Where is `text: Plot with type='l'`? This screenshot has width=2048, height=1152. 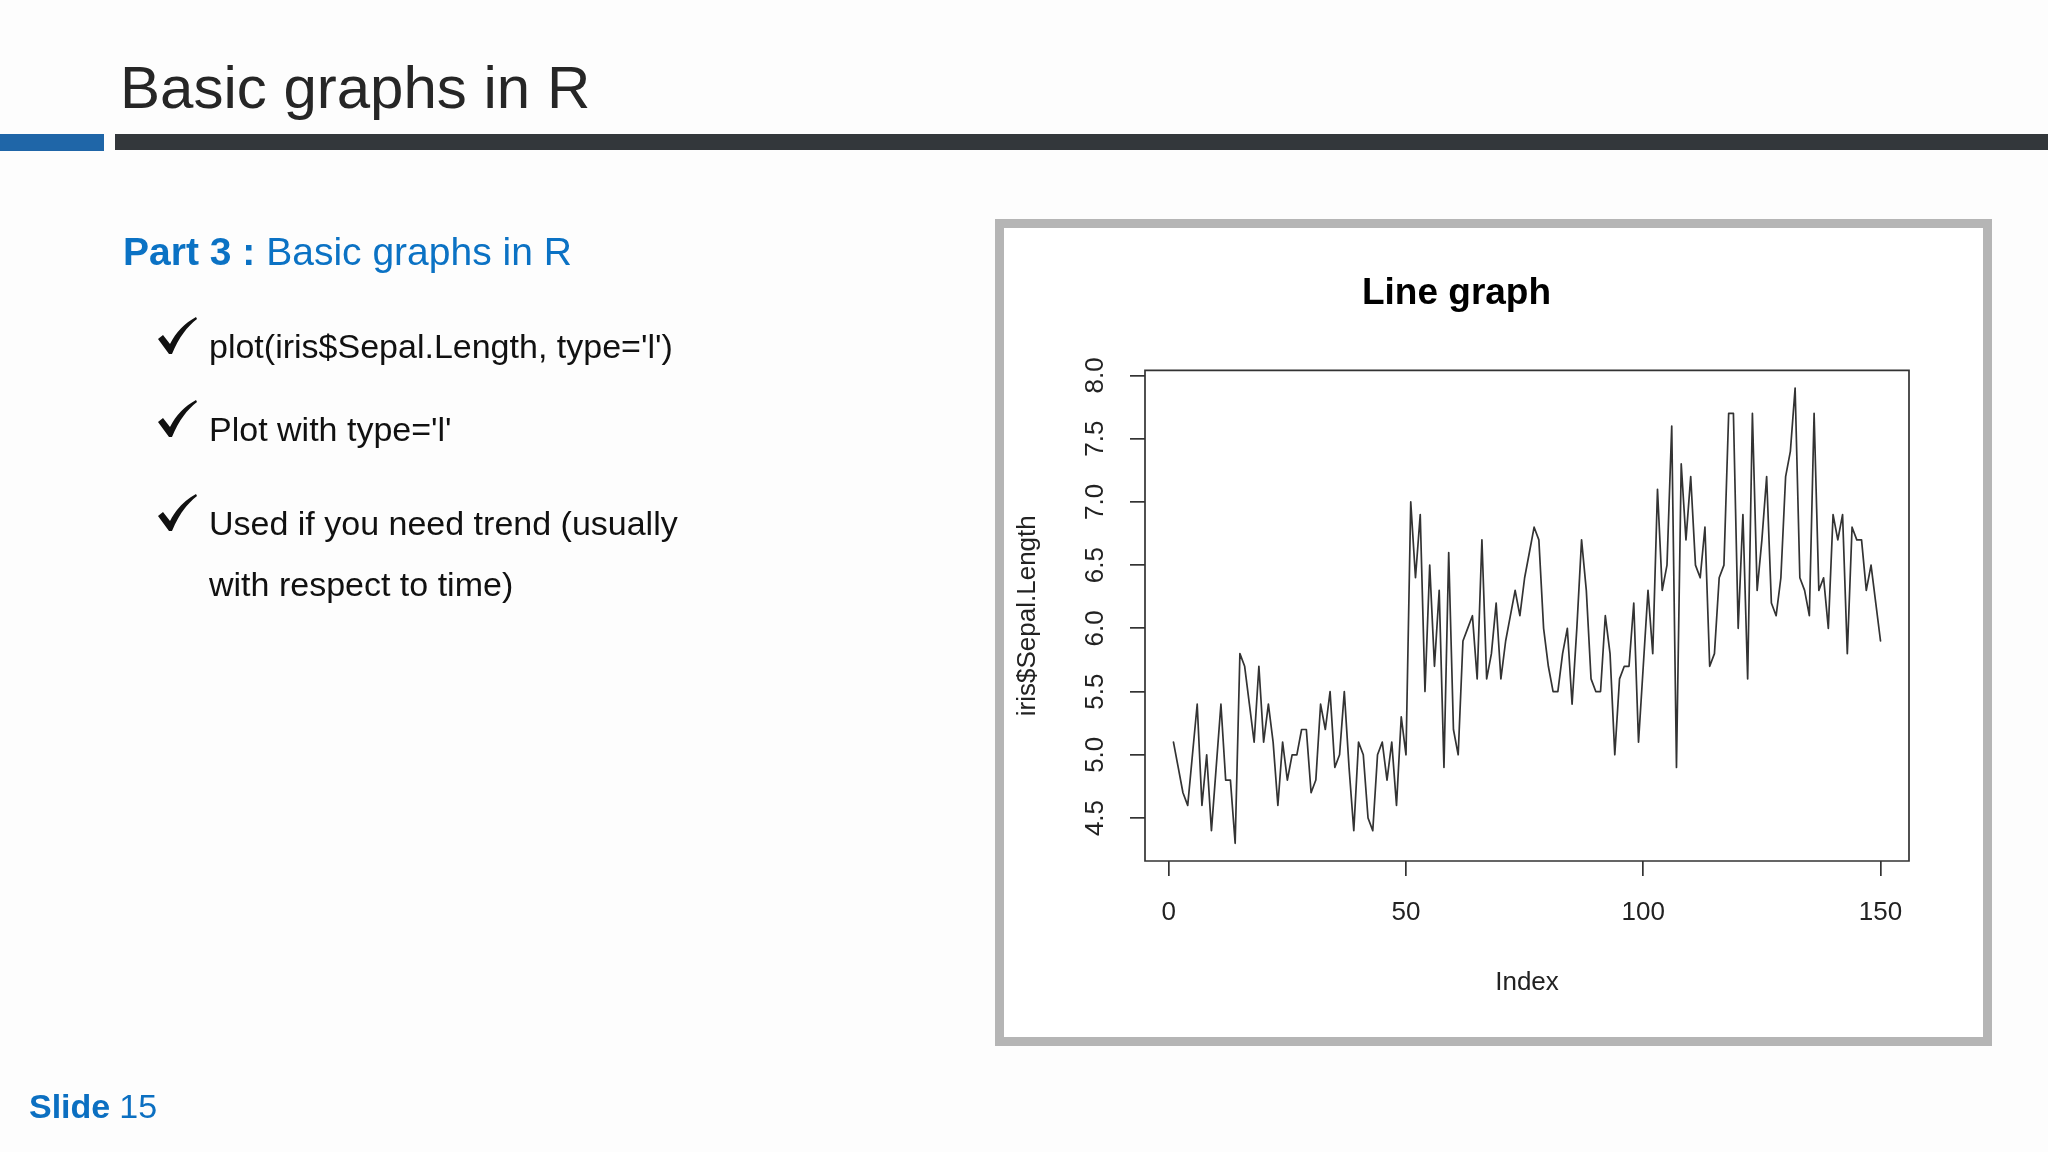 text: Plot with type='l' is located at coordinates (331, 429).